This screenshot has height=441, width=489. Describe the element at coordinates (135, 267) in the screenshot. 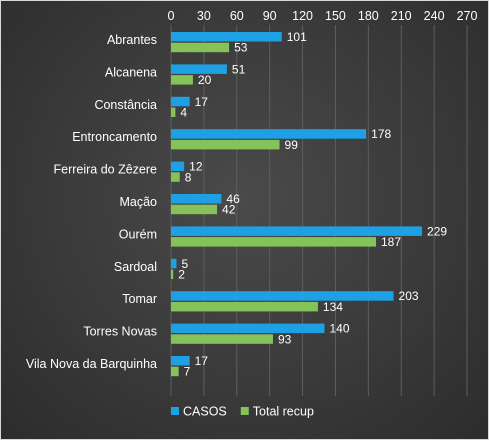

I see `category-label-7: Sardoal` at that location.